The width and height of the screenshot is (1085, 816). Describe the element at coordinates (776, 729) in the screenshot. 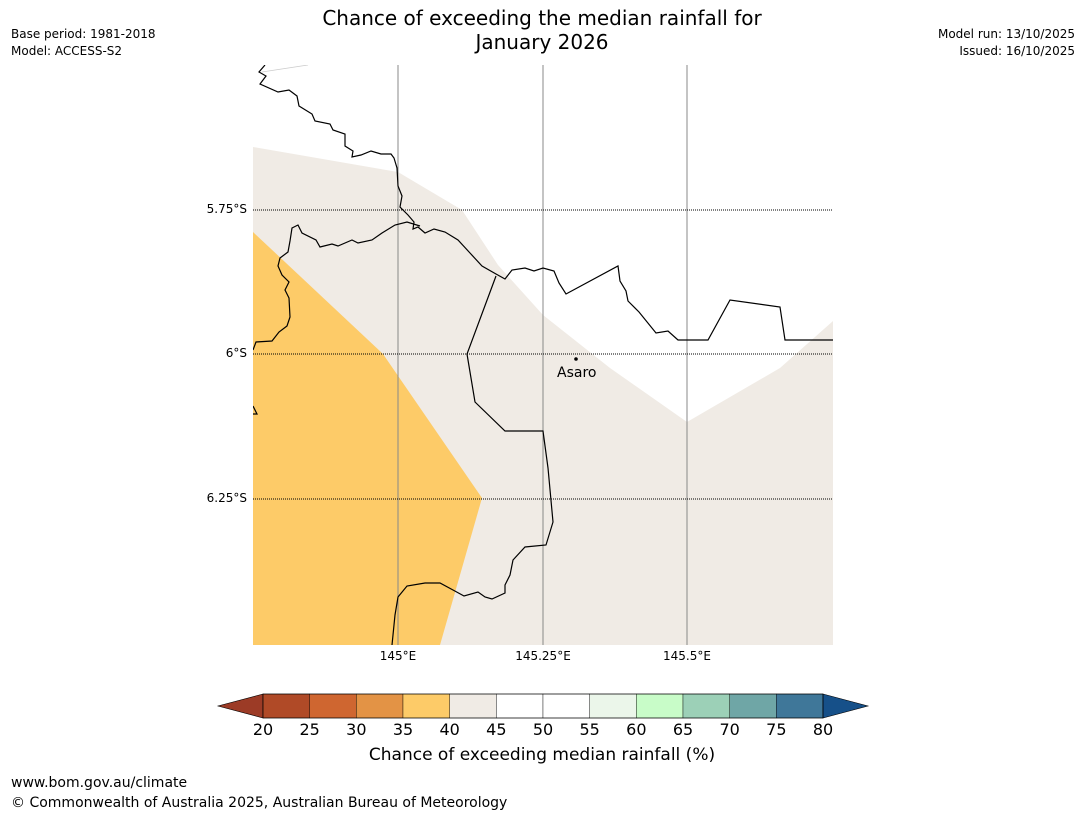

I see `colorbar-tick-label: 75` at that location.